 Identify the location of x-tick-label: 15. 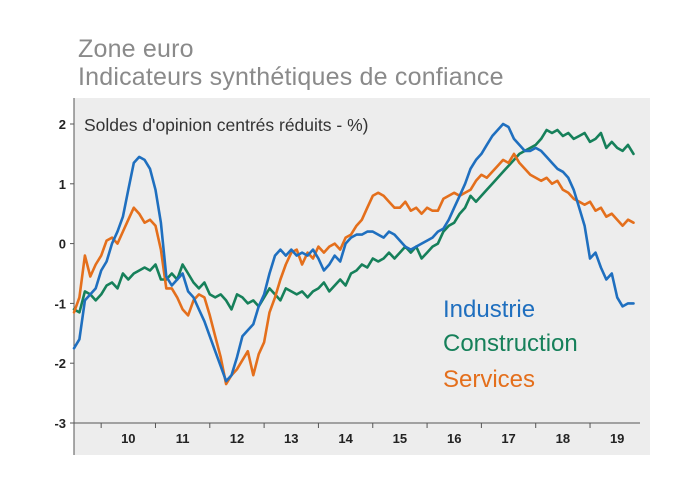
(400, 438).